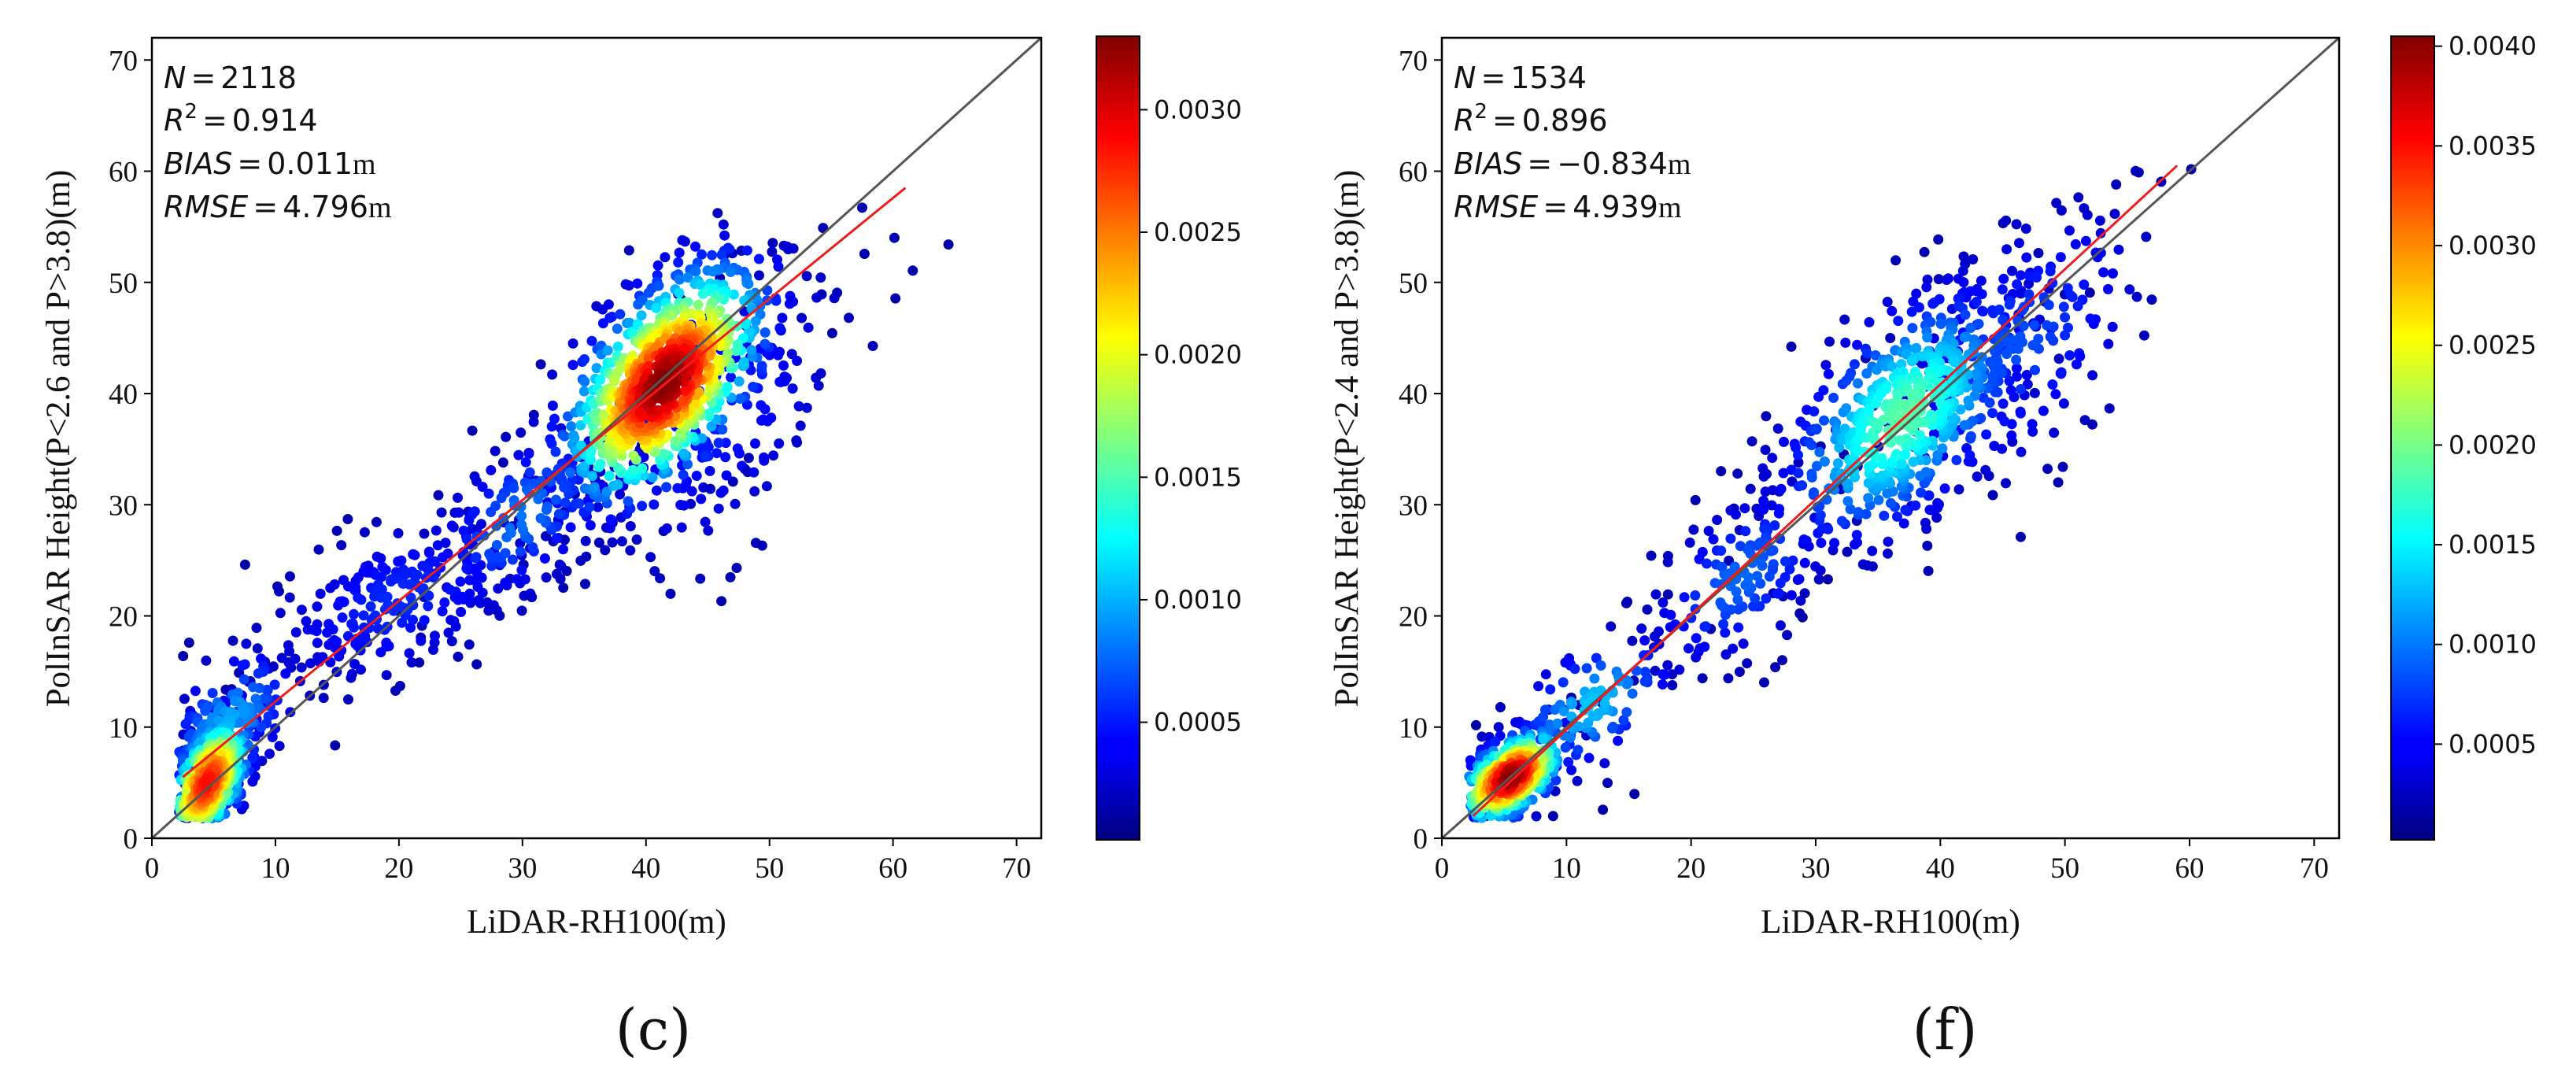 The image size is (2576, 1087). I want to click on y-tick-label: 60, so click(1413, 173).